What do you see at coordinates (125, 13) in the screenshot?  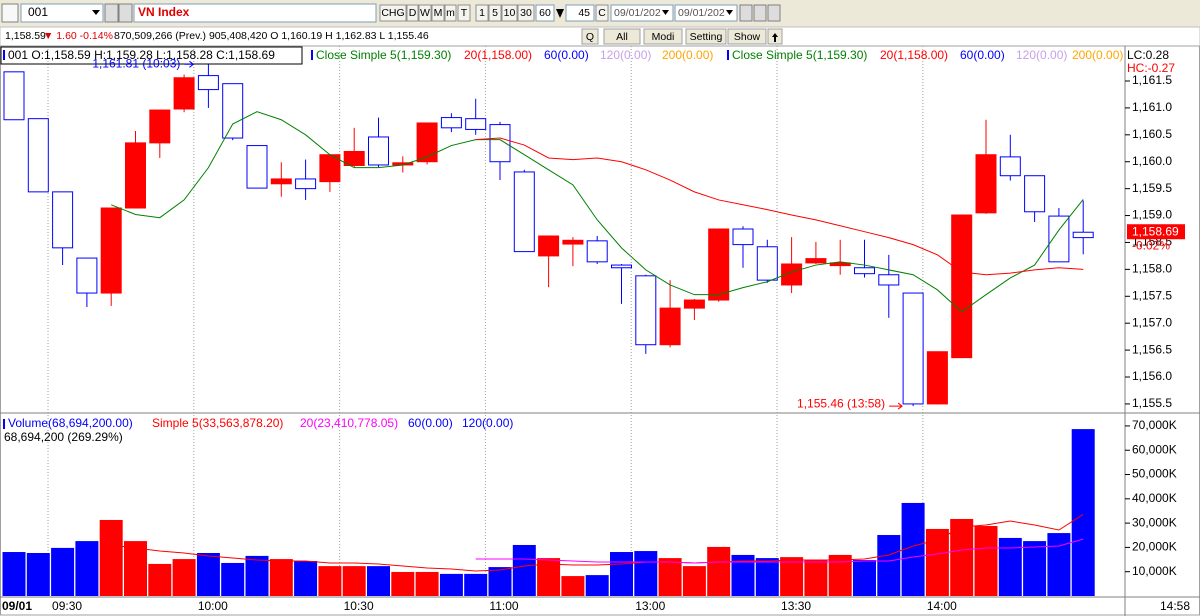 I see `tool-icon` at bounding box center [125, 13].